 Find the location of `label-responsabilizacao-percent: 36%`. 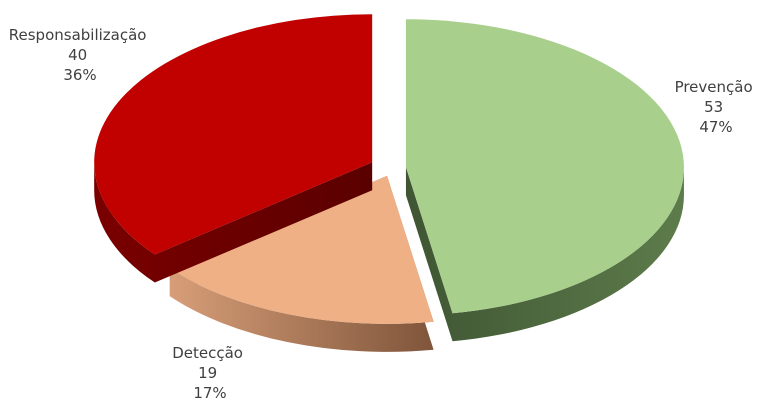

label-responsabilizacao-percent: 36% is located at coordinates (79, 75).